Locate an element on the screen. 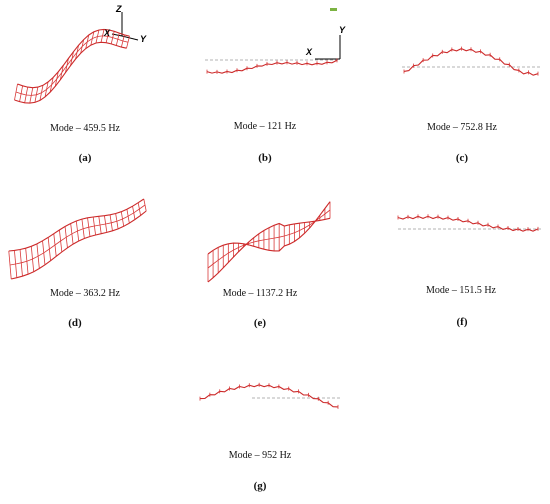 Image resolution: width=550 pixels, height=504 pixels. mode-shape-f is located at coordinates (469, 223).